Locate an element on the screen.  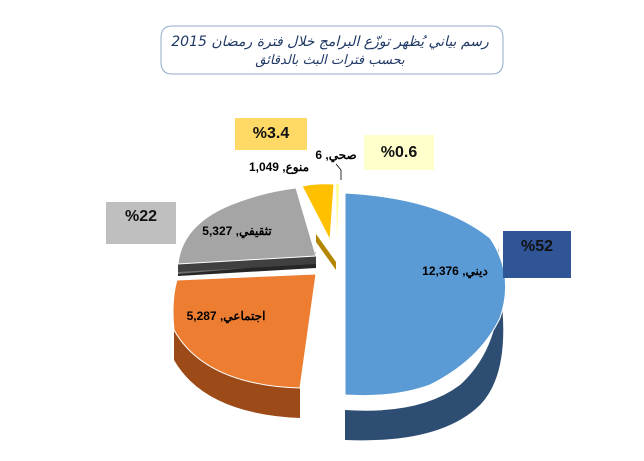
percent-box-educational is located at coordinates (141, 223).